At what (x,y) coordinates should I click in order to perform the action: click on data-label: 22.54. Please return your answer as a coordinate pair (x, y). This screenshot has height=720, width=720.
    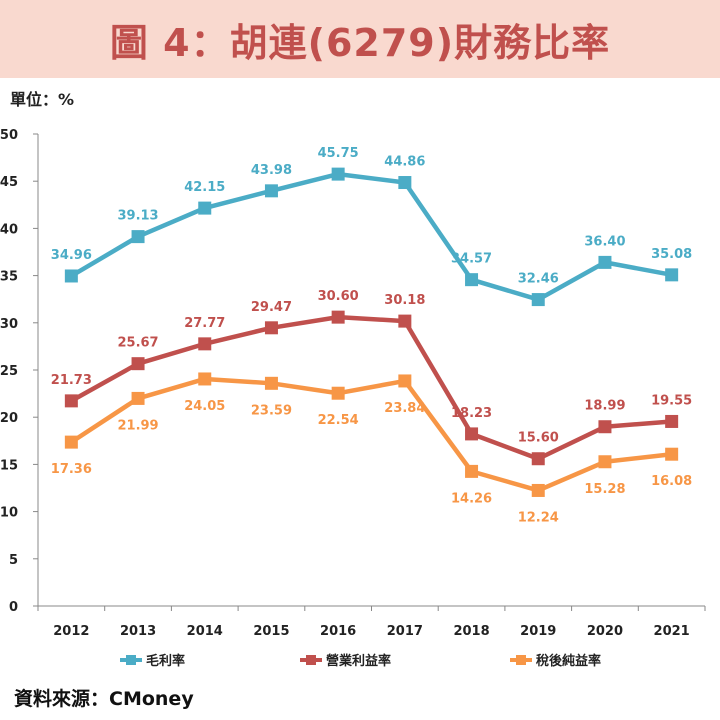
    Looking at the image, I should click on (338, 420).